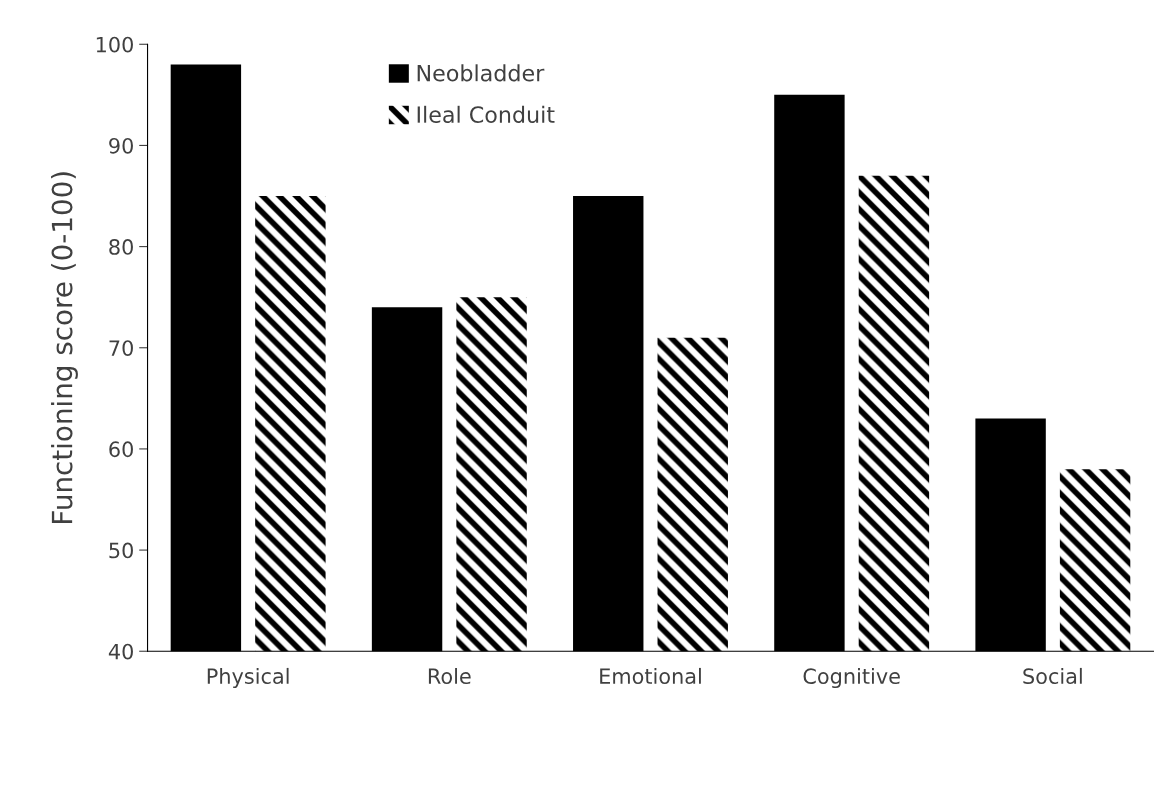 The width and height of the screenshot is (1171, 805). What do you see at coordinates (1052, 676) in the screenshot?
I see `x-tick-label: Social` at bounding box center [1052, 676].